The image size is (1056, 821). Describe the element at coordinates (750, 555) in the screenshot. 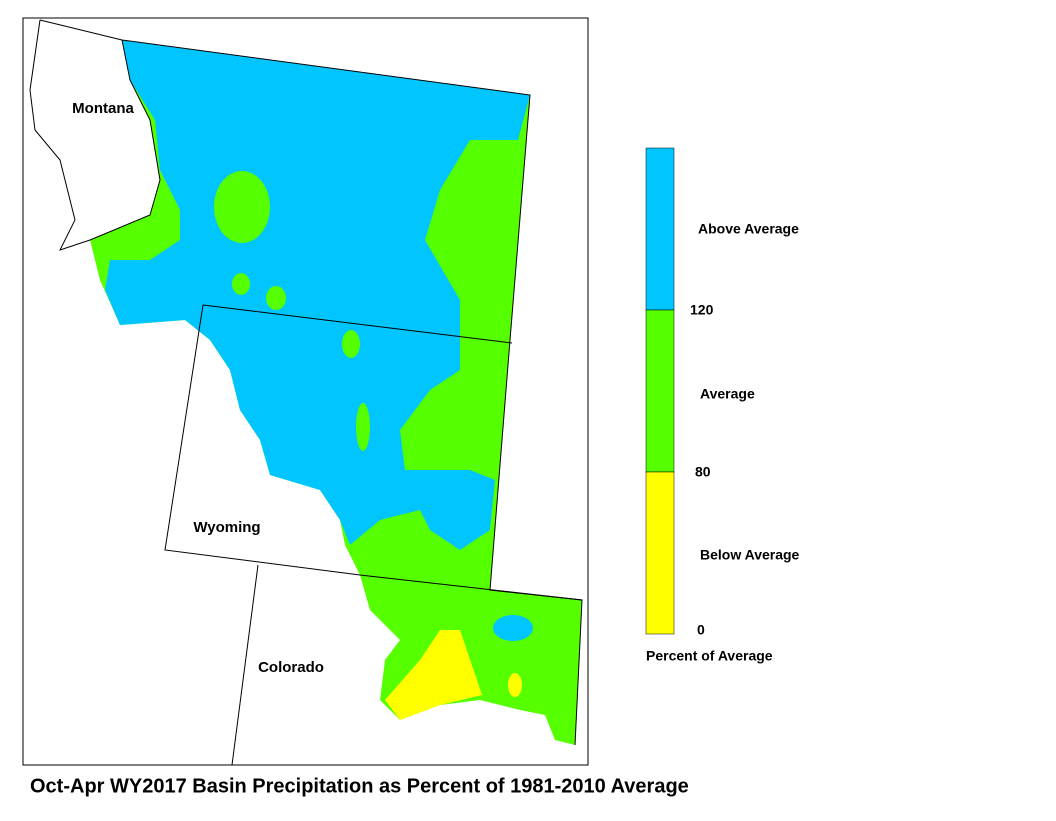

I see `legend-label: Below Average` at that location.